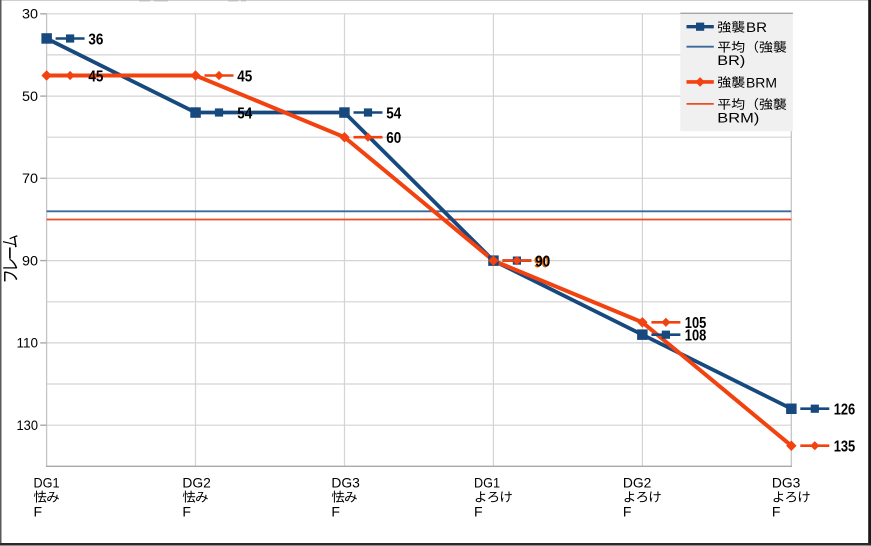 This screenshot has width=871, height=546. I want to click on svg-text: 130, so click(28, 425).